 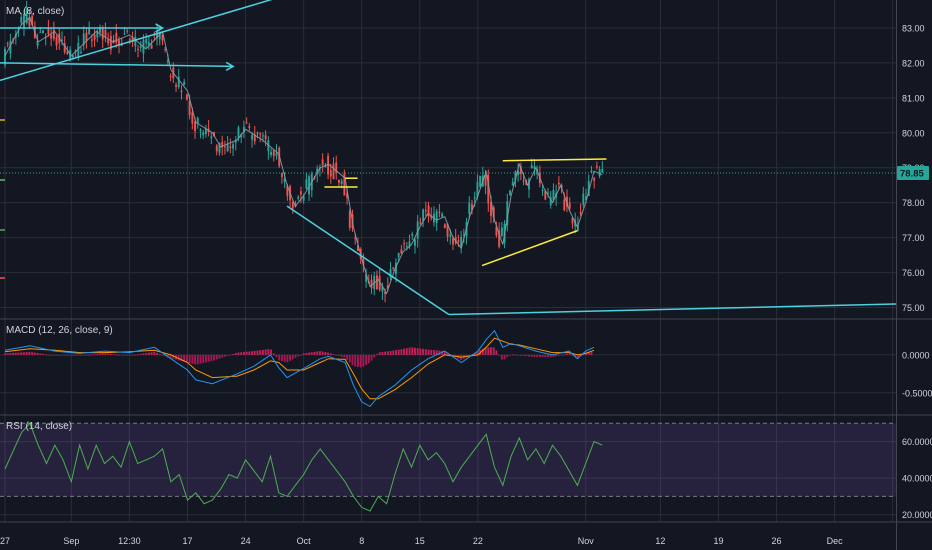 What do you see at coordinates (913, 98) in the screenshot?
I see `y-tick-label: 81.00` at bounding box center [913, 98].